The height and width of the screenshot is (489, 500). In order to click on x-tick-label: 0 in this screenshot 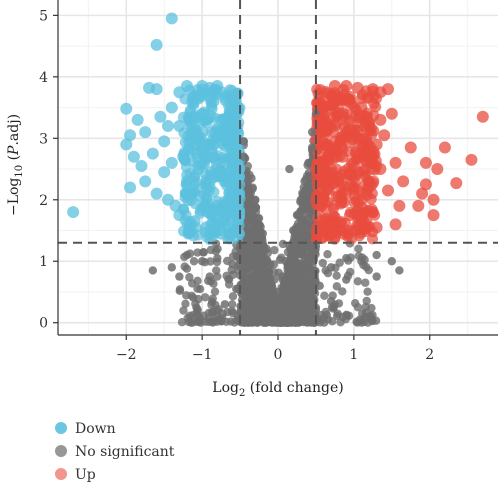, I will do `click(278, 355)`.